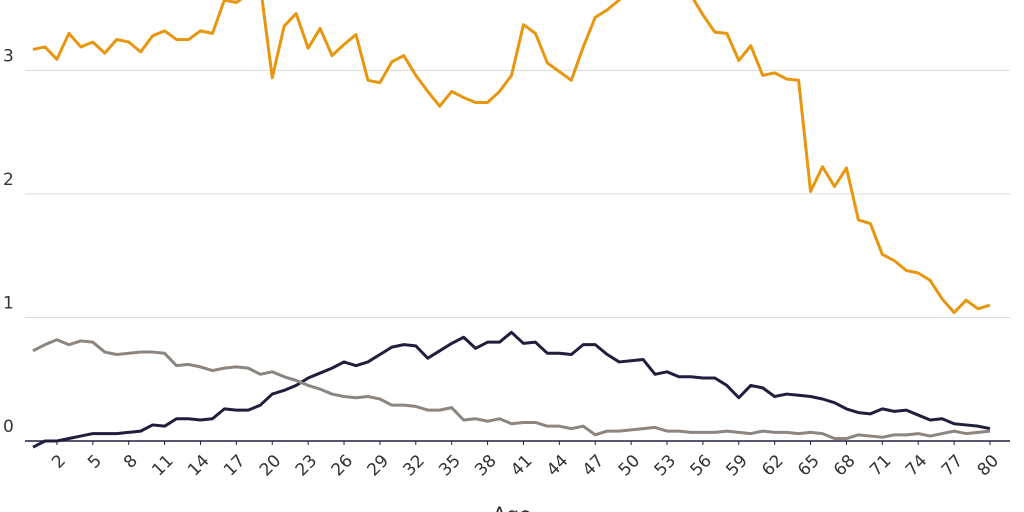 Image resolution: width=1024 pixels, height=512 pixels. What do you see at coordinates (952, 465) in the screenshot?
I see `x-tick-label: 77` at bounding box center [952, 465].